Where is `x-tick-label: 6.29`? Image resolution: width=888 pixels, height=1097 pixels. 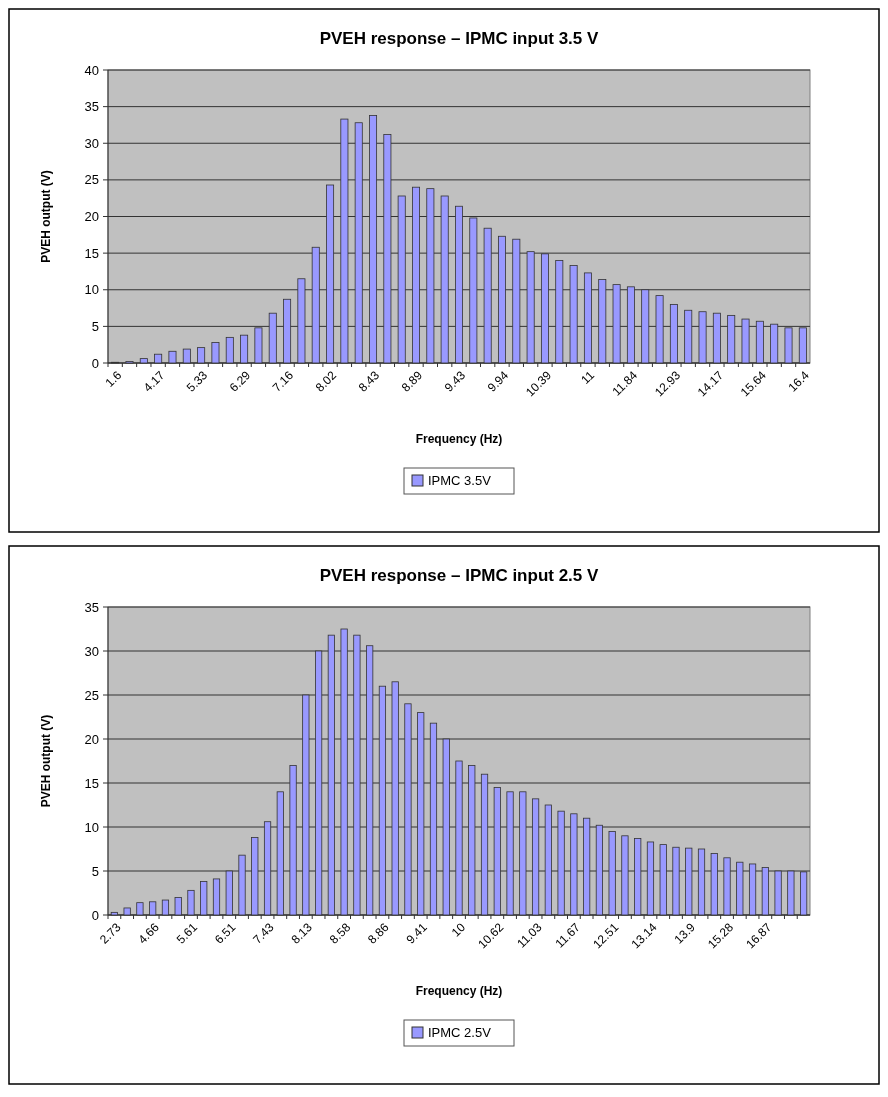 x-tick-label: 6.29 is located at coordinates (240, 381).